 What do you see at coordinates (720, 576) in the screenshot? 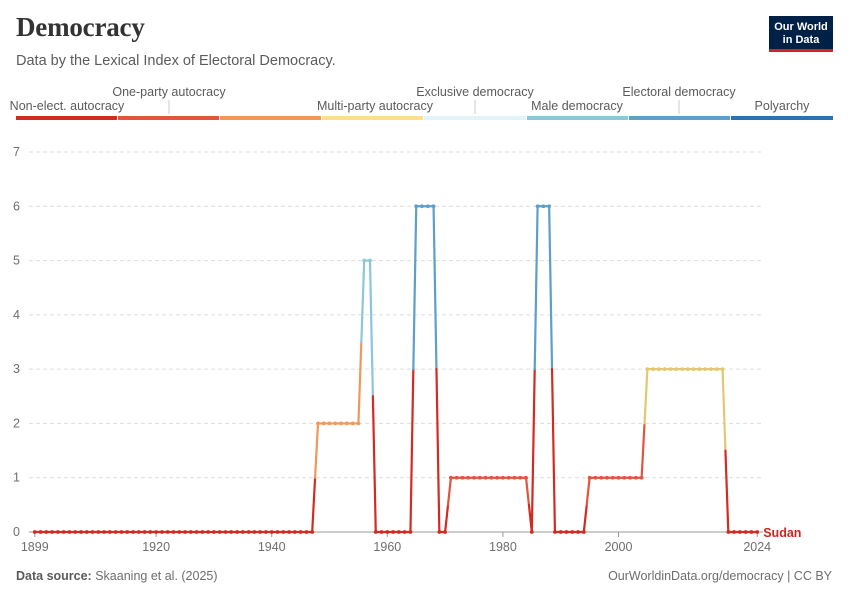
I see `footer-link: OurWorldinData.org/democracy | CC BY` at bounding box center [720, 576].